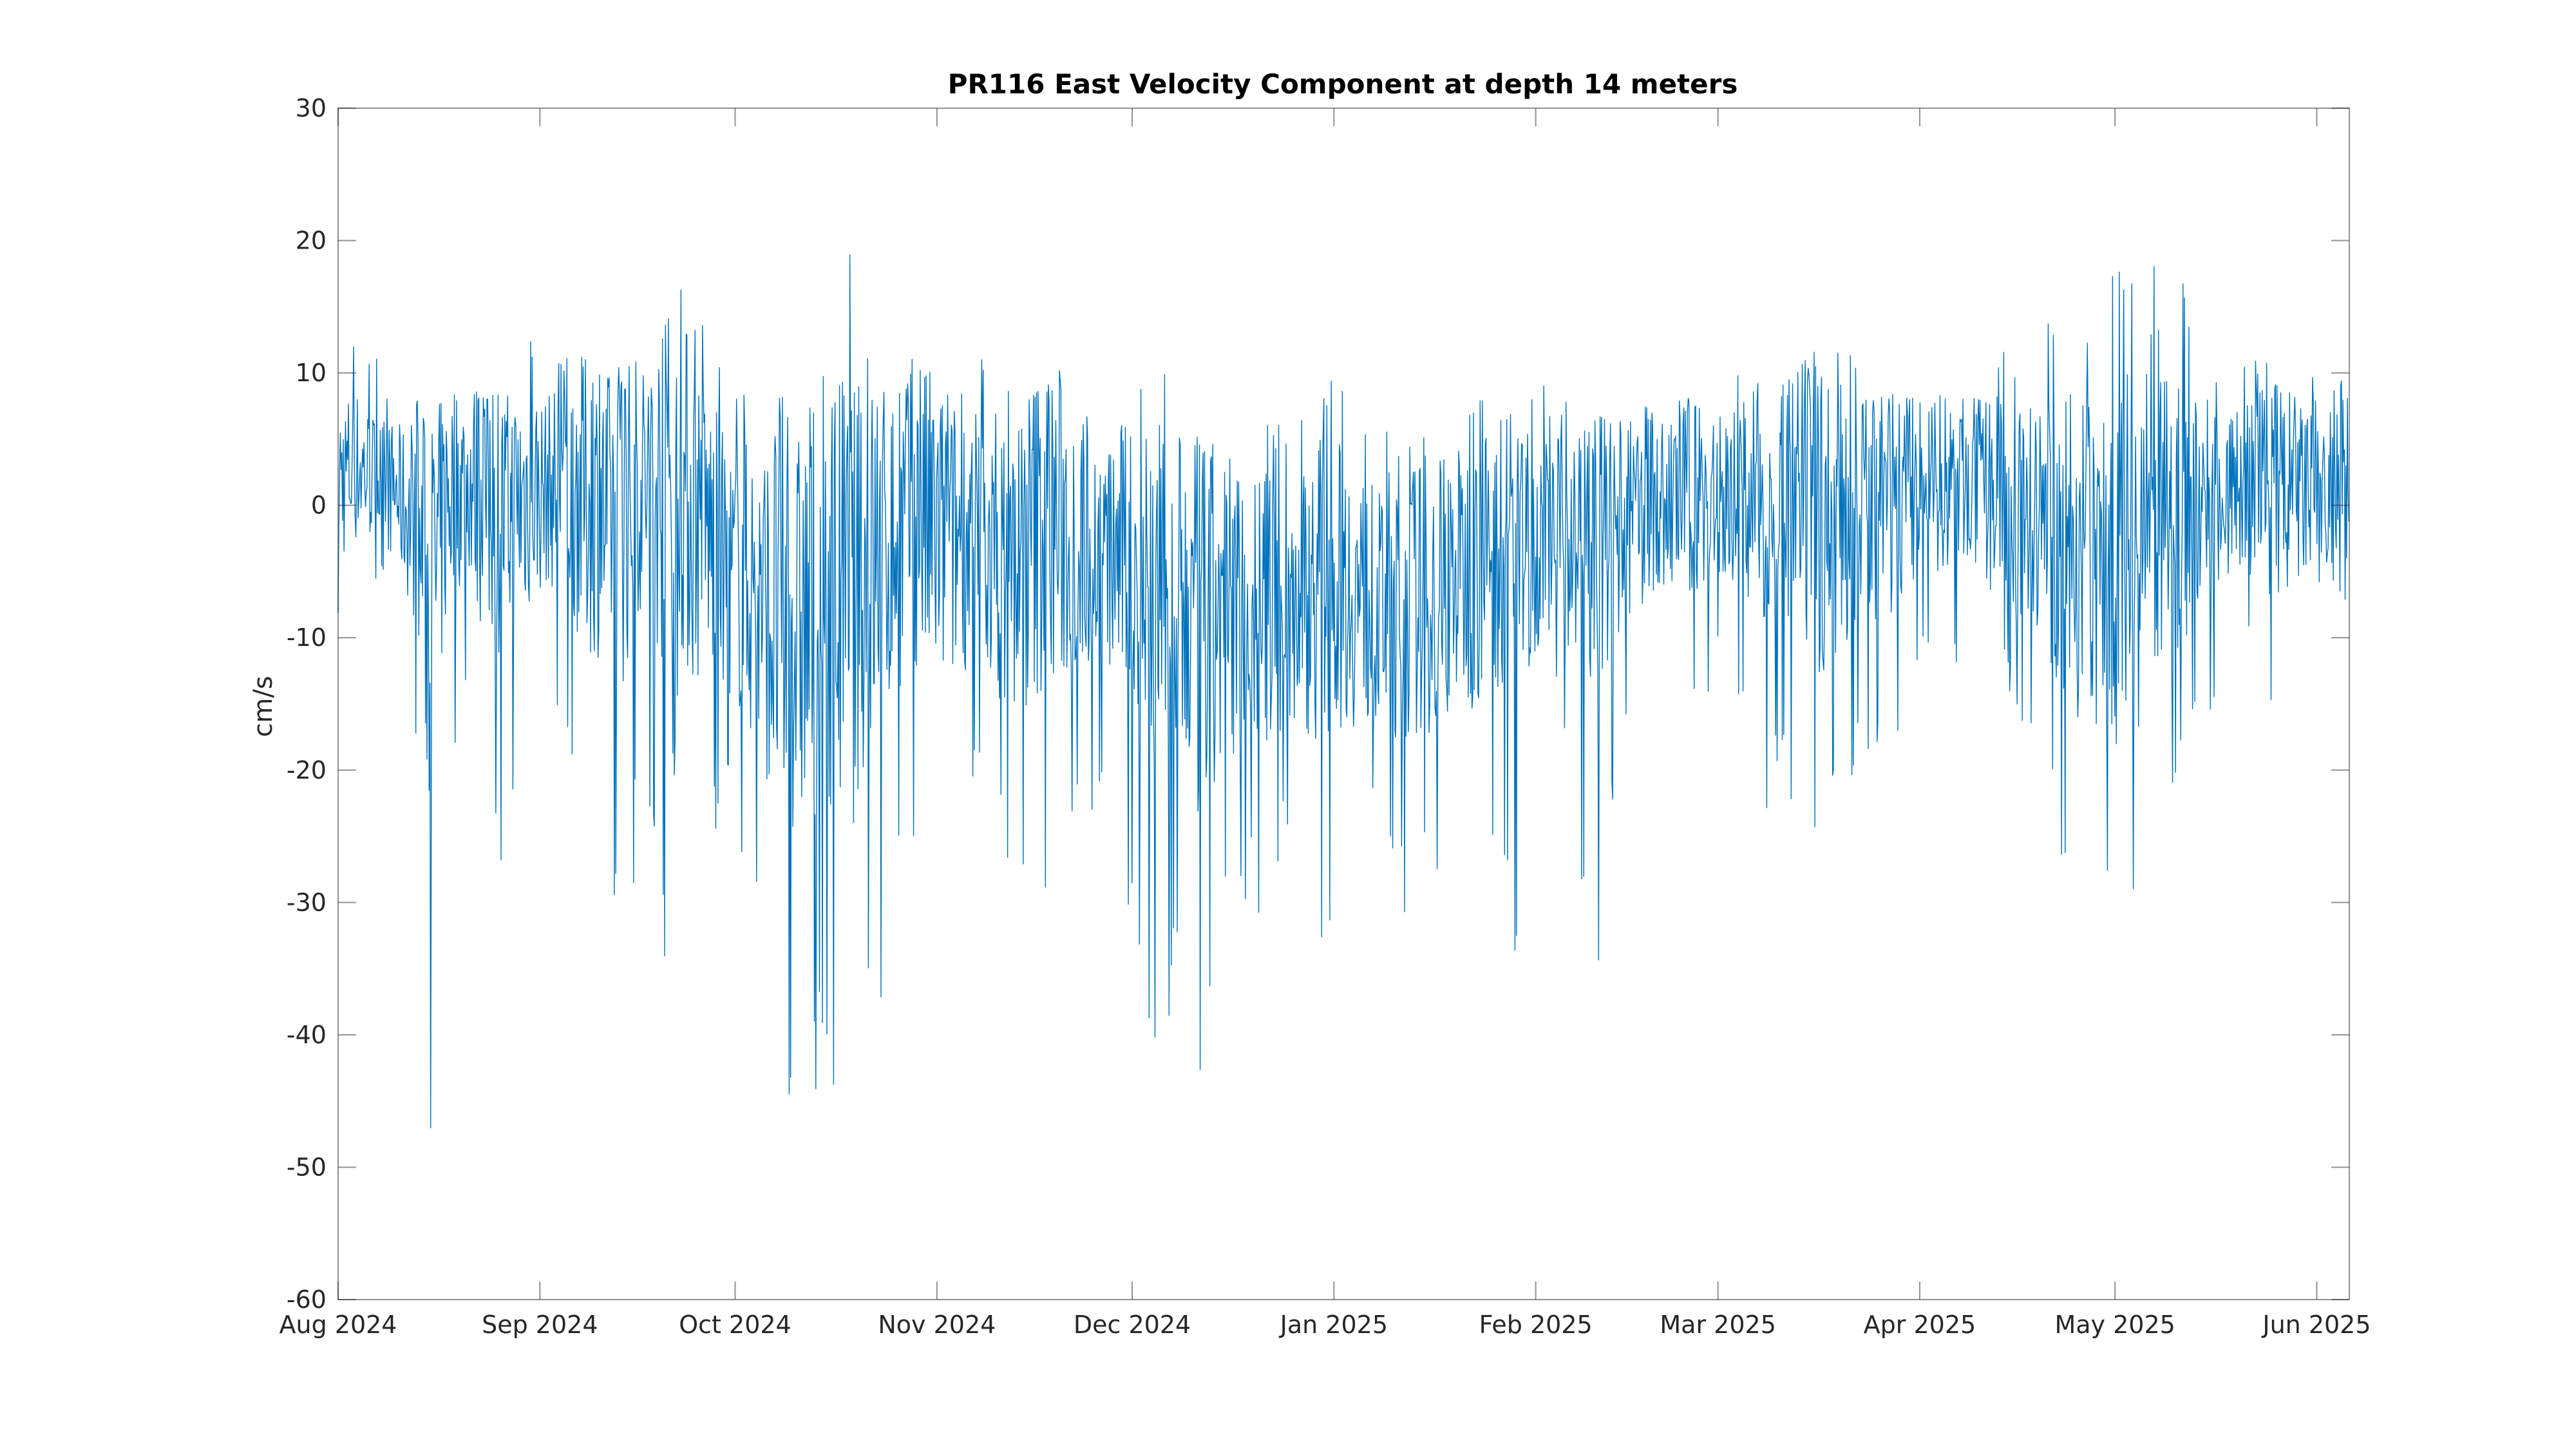 The height and width of the screenshot is (1449, 2576). I want to click on y-tick-label: 20, so click(311, 241).